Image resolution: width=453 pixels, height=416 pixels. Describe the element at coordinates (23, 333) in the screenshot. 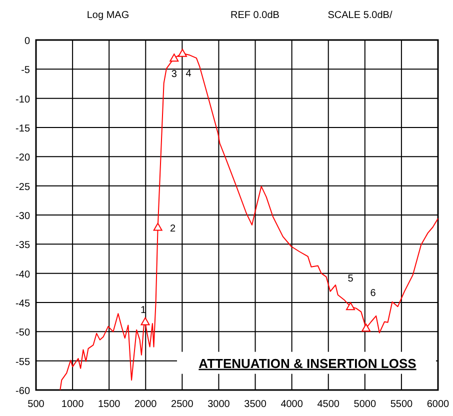

I see `y-tick-label: -50` at that location.